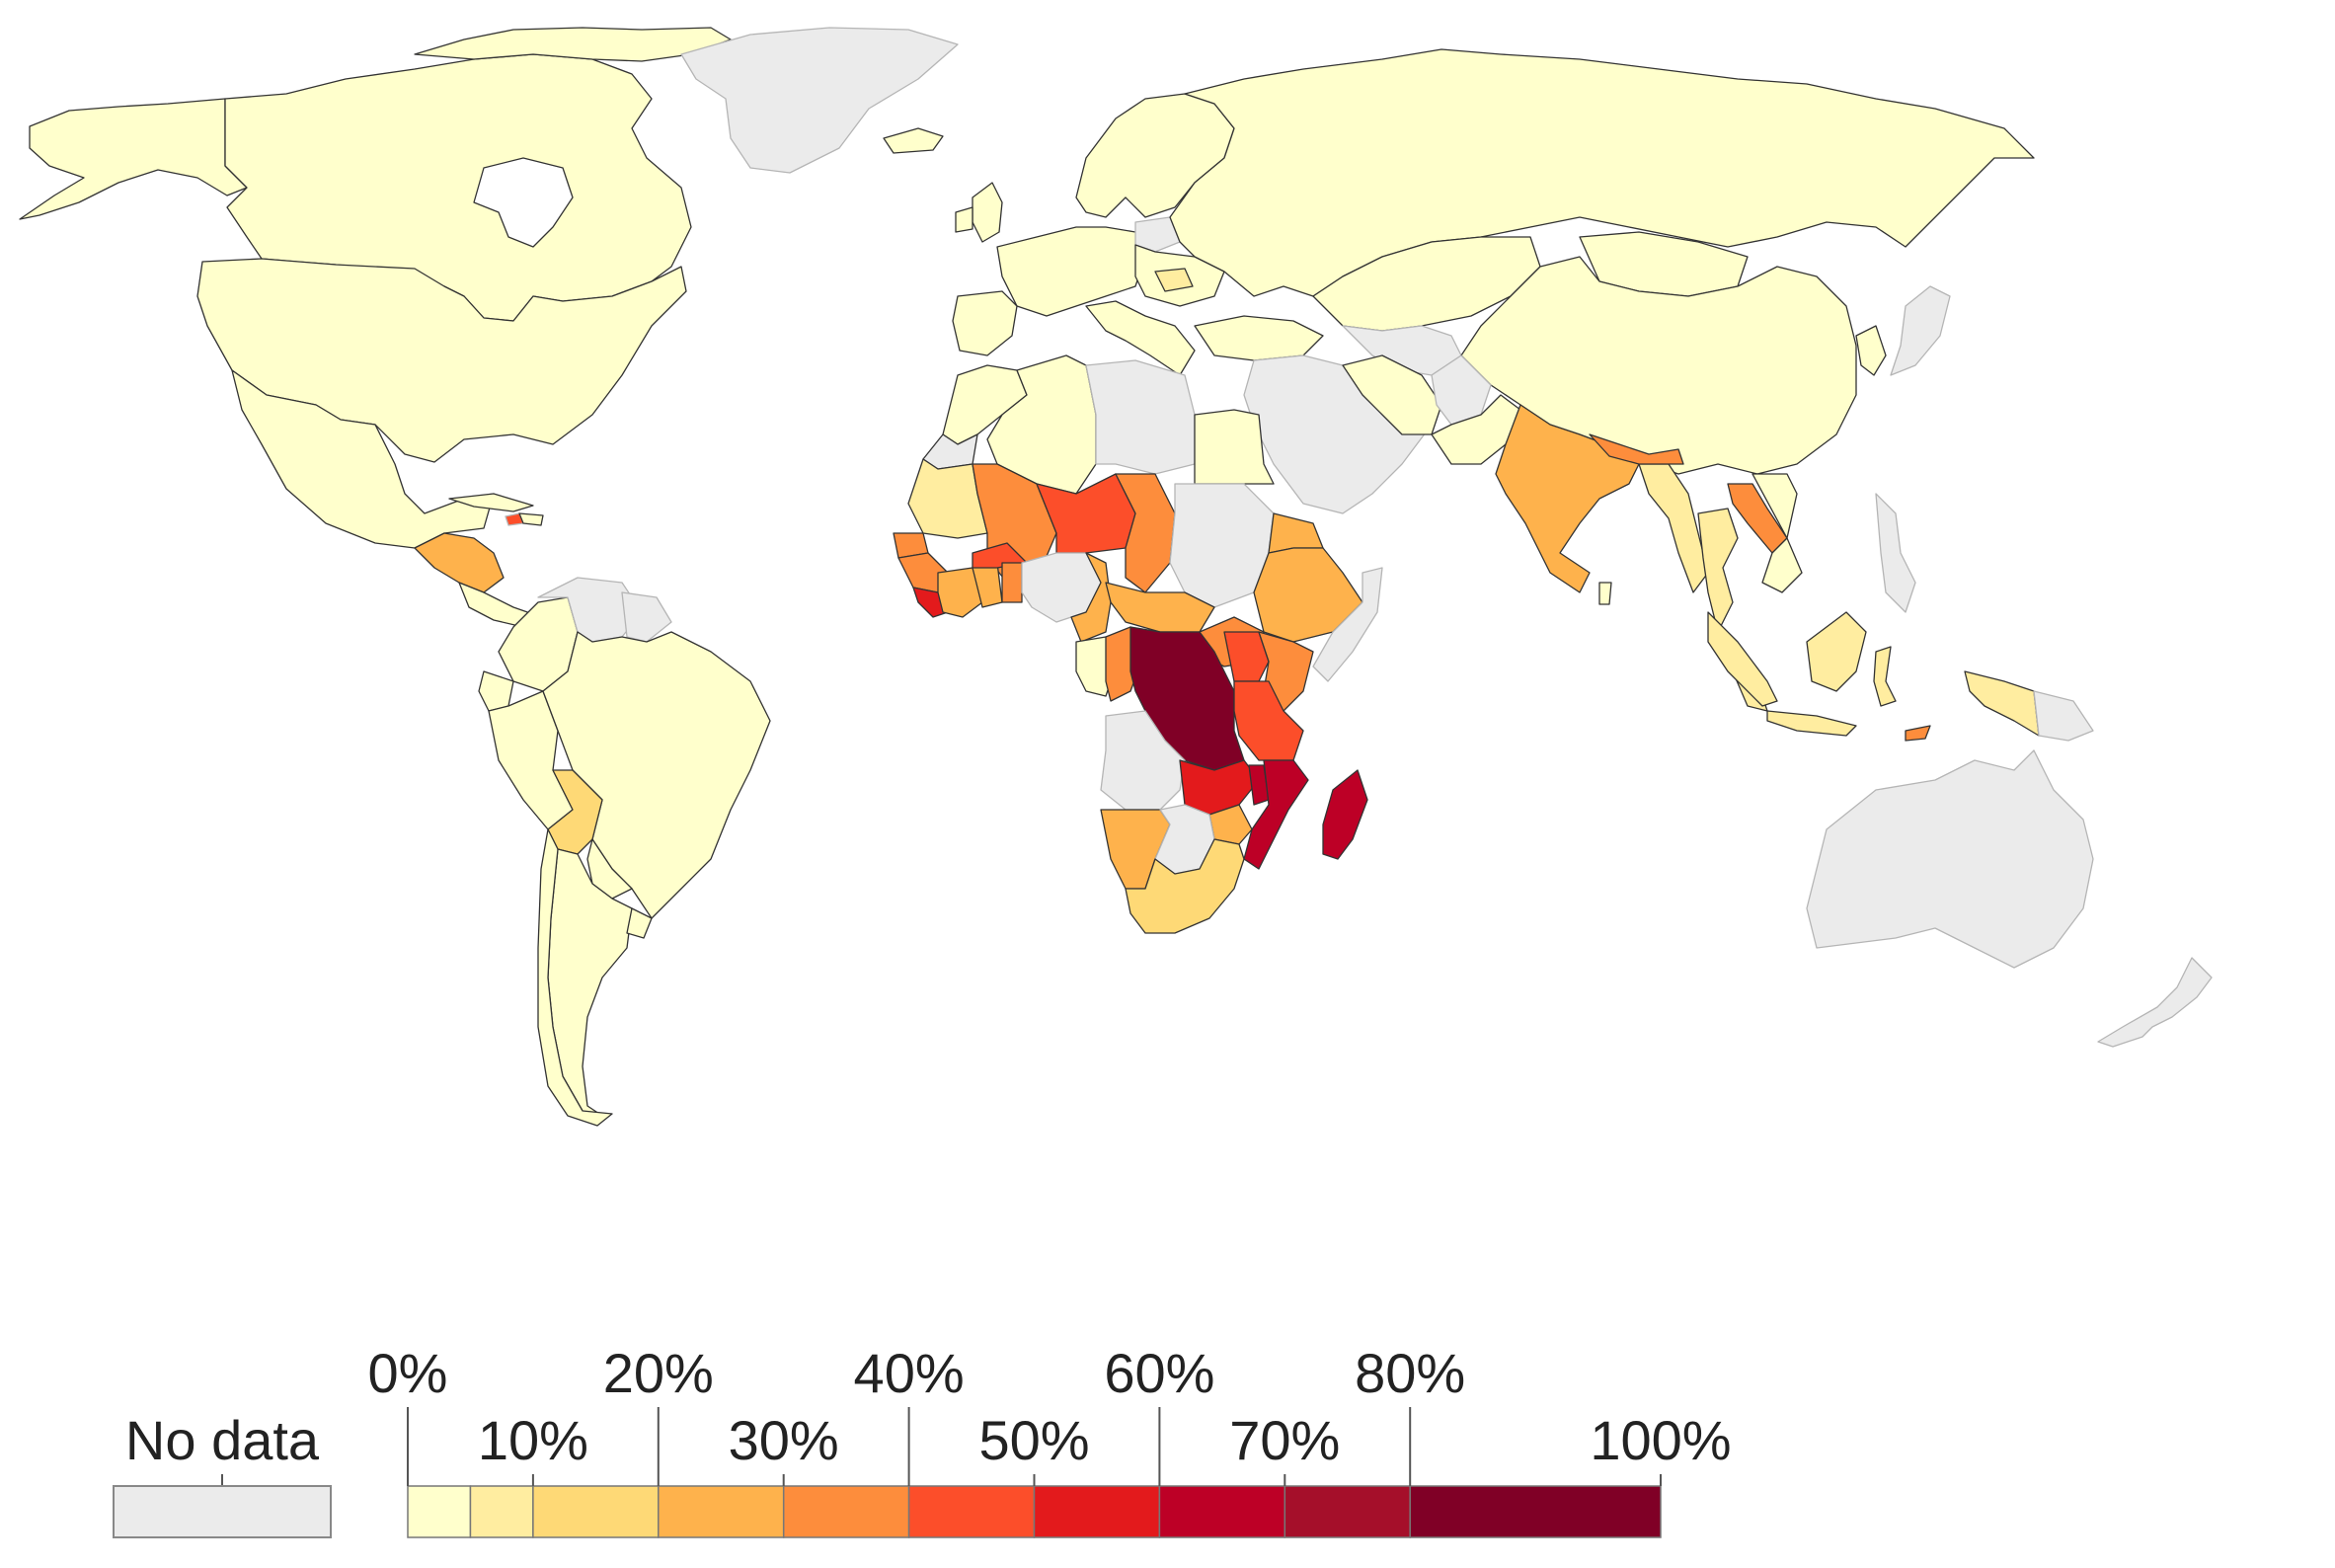 This screenshot has height=1568, width=2335. Describe the element at coordinates (1296, 533) in the screenshot. I see `region-eritrea` at that location.